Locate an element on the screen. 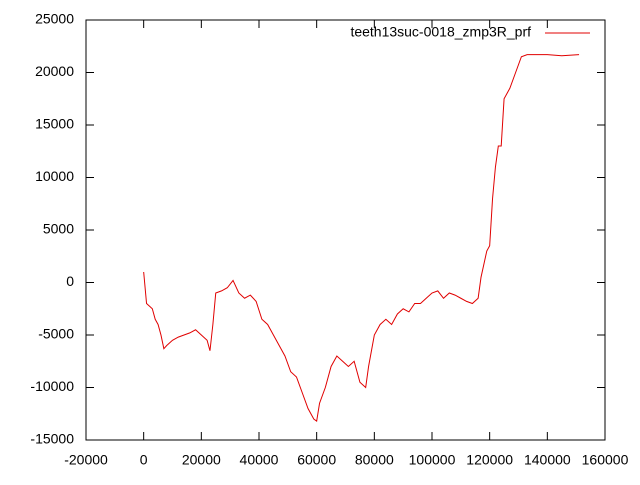  y-tick-label: -10000 is located at coordinates (52, 386).